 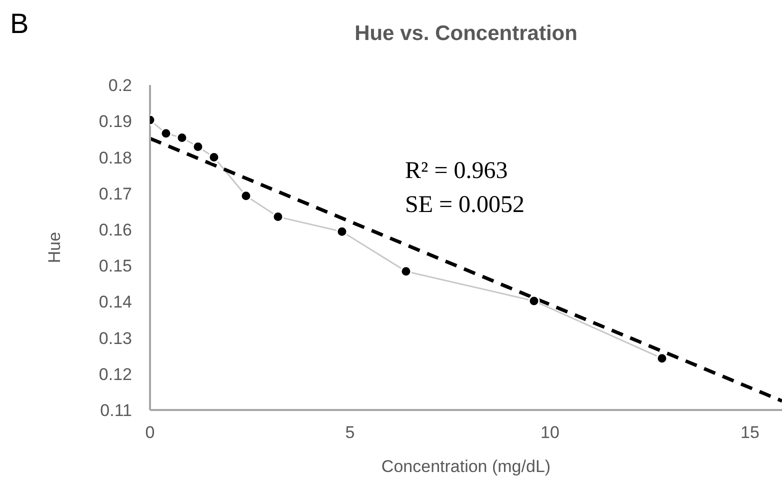 I want to click on y-tick-label: 0.12, so click(x=115, y=374).